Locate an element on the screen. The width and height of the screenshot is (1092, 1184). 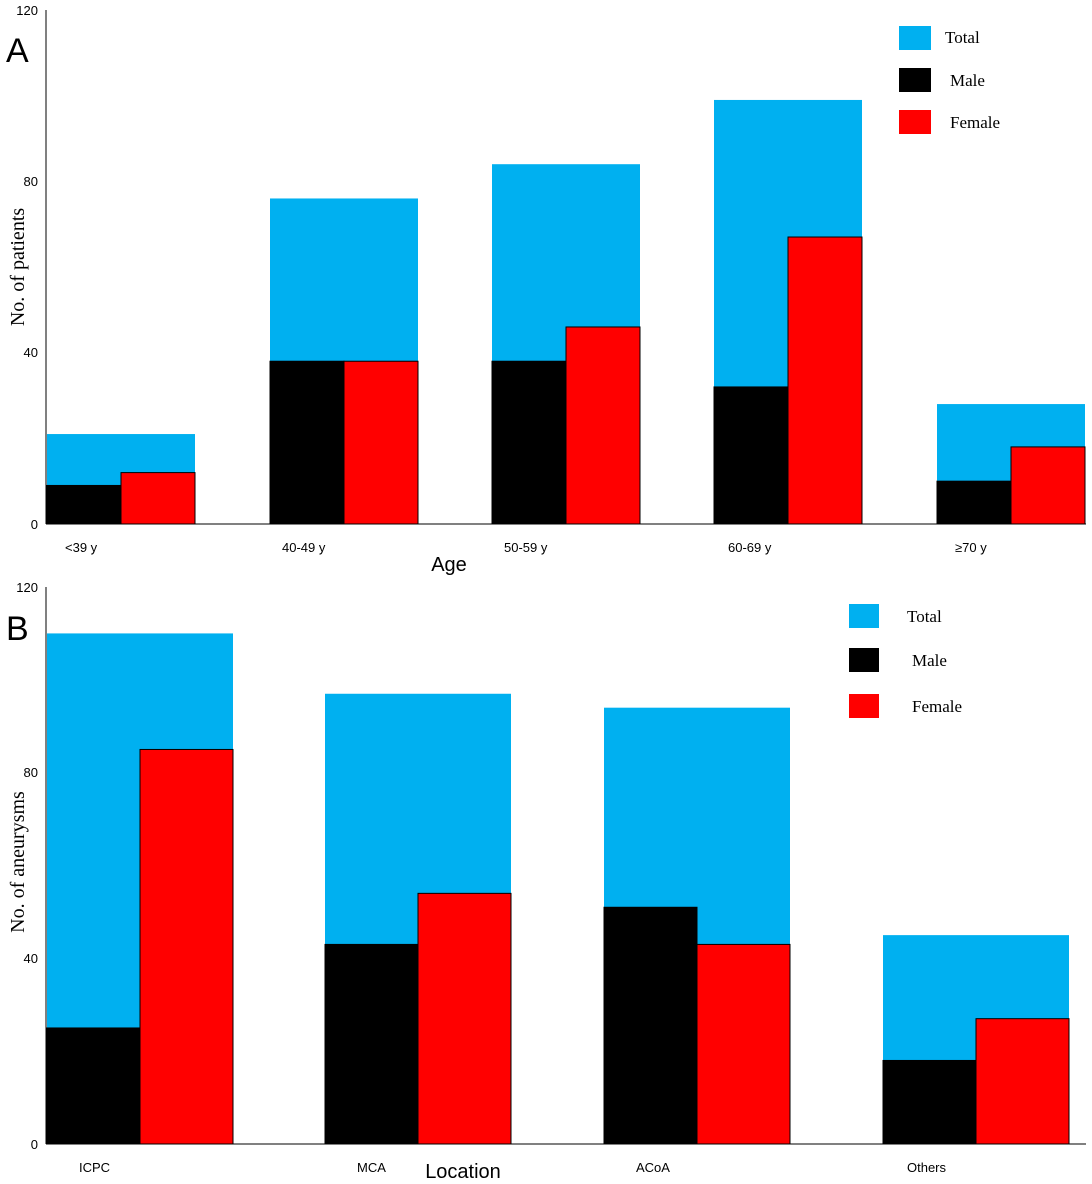
panel-a-bar-female-50-59-y is located at coordinates (603, 425).